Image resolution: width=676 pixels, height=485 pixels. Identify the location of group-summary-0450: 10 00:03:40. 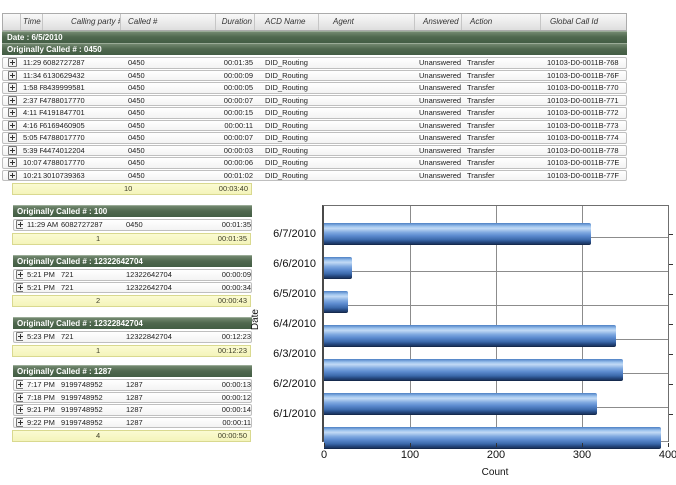
(132, 189).